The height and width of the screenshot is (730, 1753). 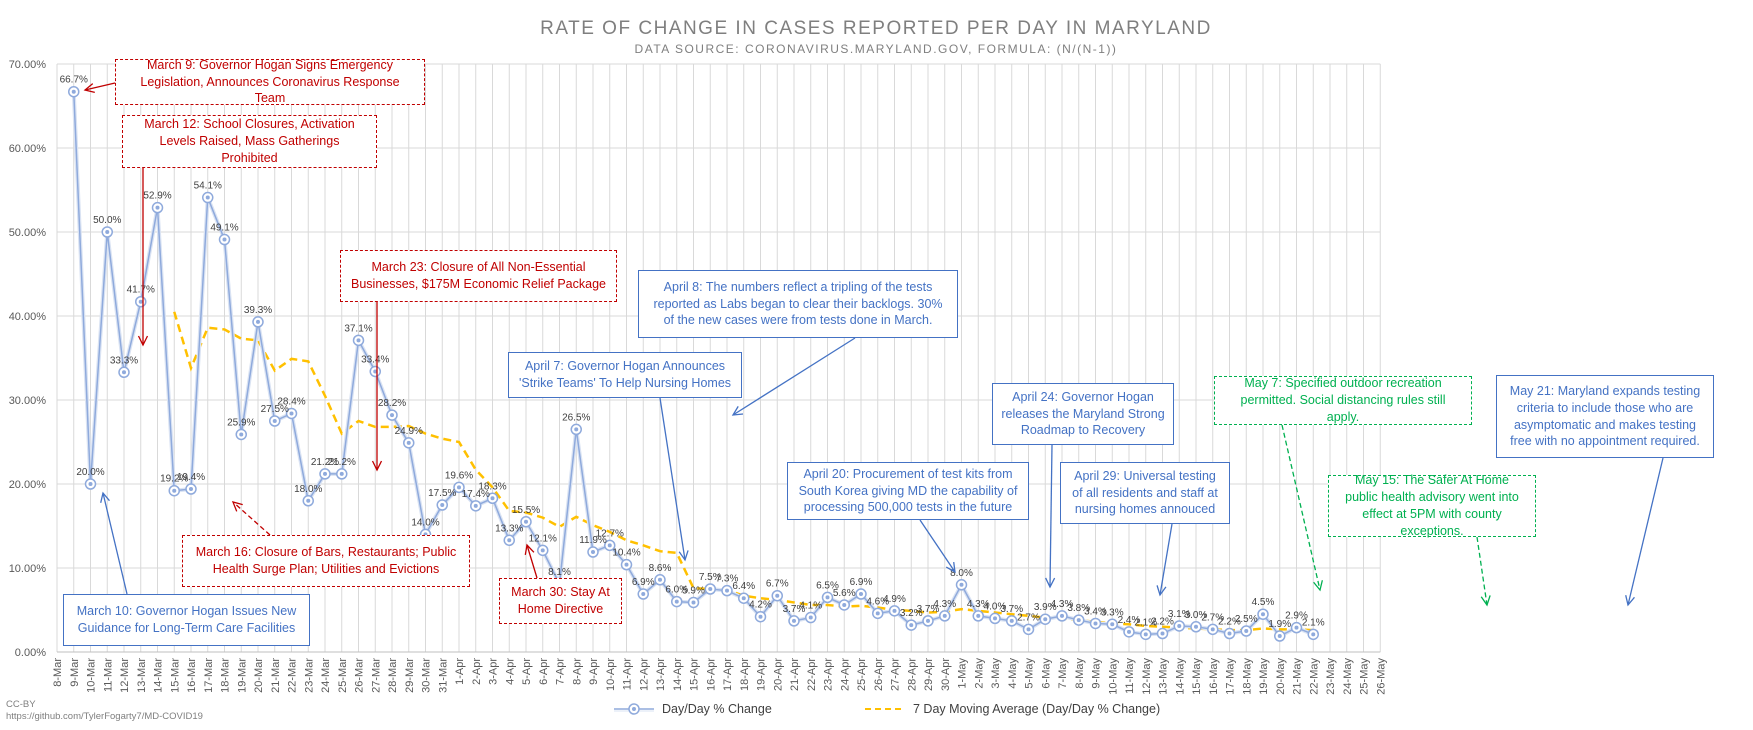 What do you see at coordinates (108, 675) in the screenshot?
I see `x-tick-label: 11-Mar` at bounding box center [108, 675].